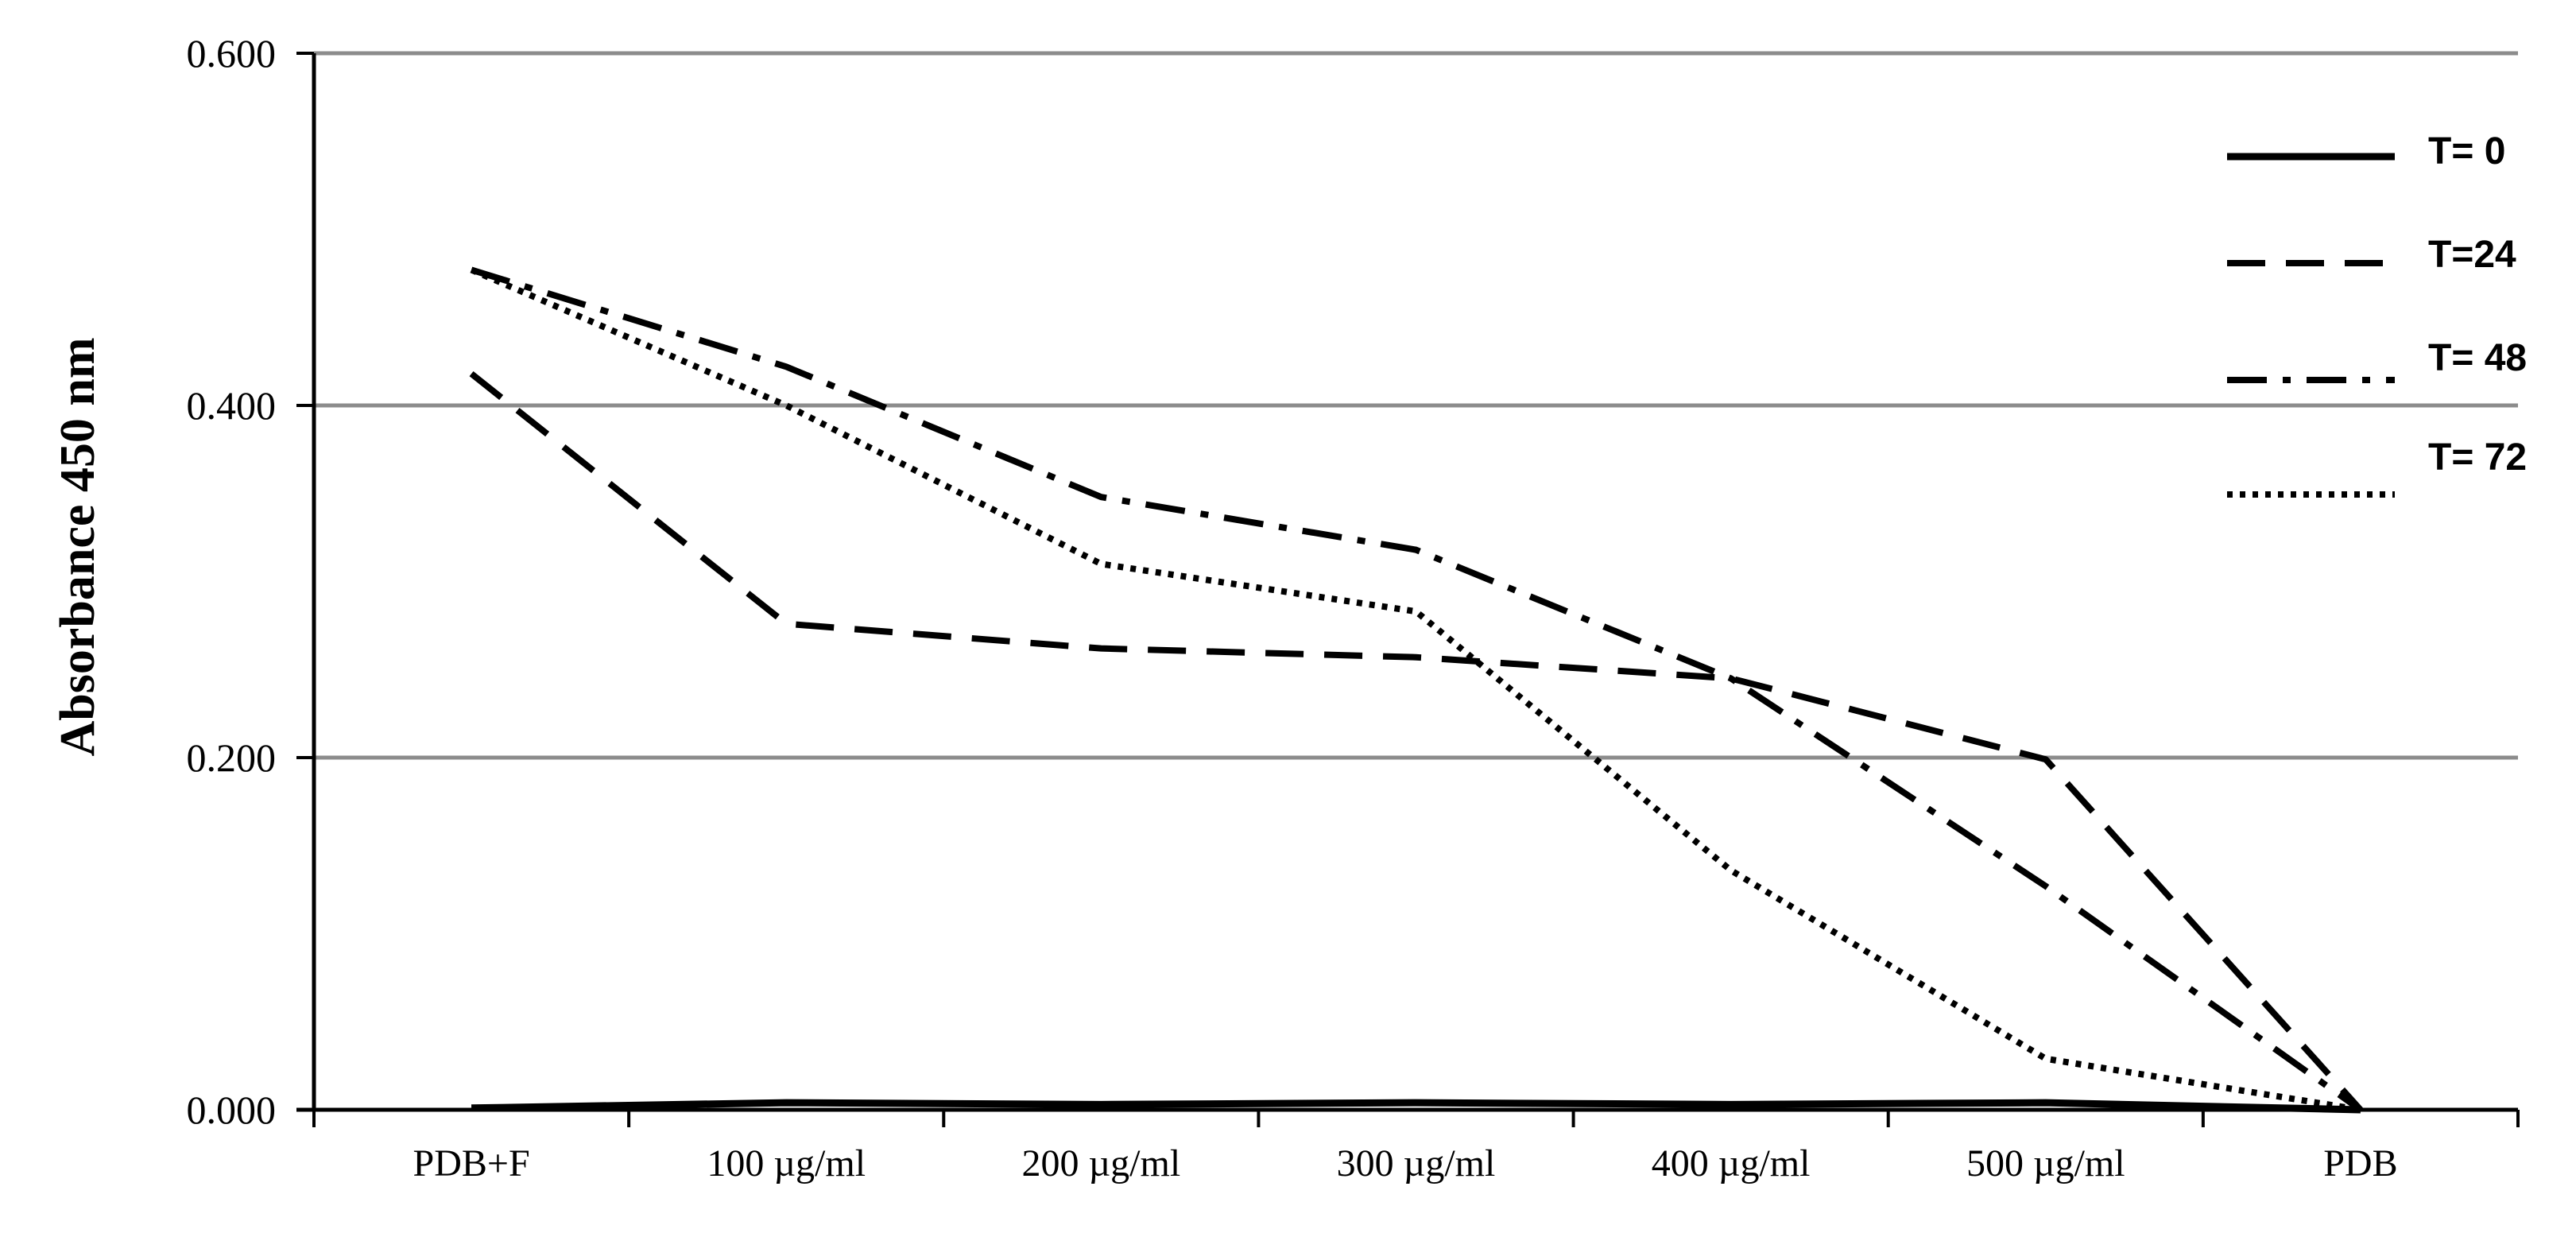  Describe the element at coordinates (786, 1163) in the screenshot. I see `x-tick-label: 100 µg/ml` at that location.